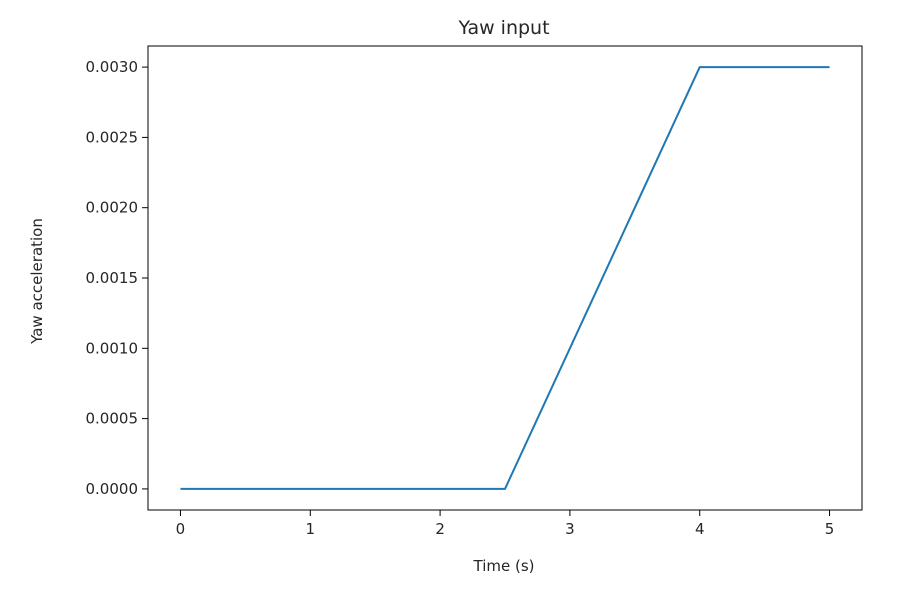 This screenshot has width=898, height=600. I want to click on x-tick-label: 3, so click(570, 529).